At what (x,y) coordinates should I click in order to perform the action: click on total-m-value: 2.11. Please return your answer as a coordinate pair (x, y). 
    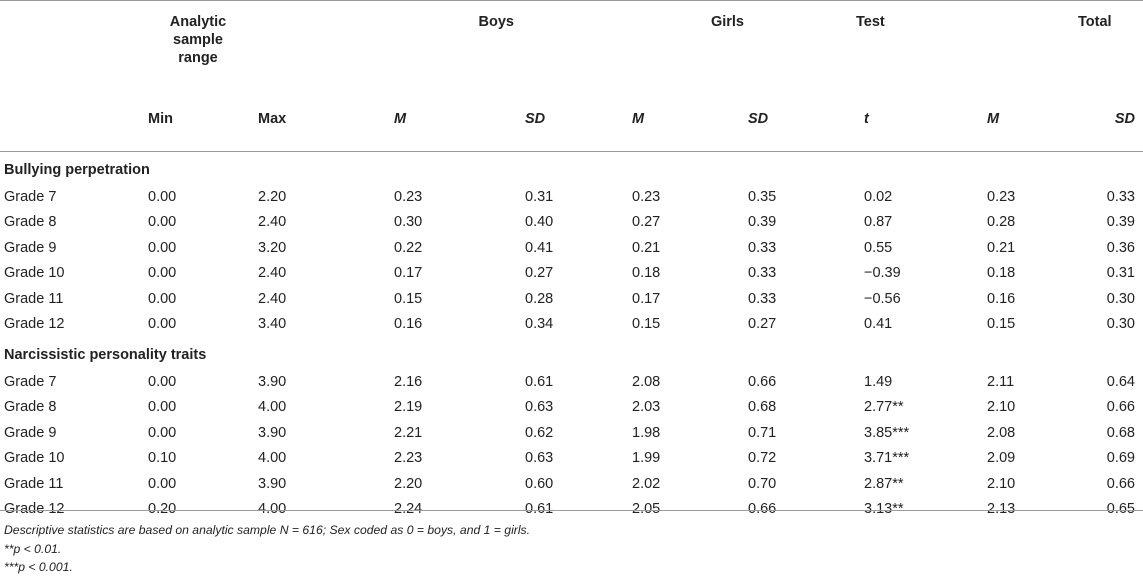
    Looking at the image, I should click on (1001, 381).